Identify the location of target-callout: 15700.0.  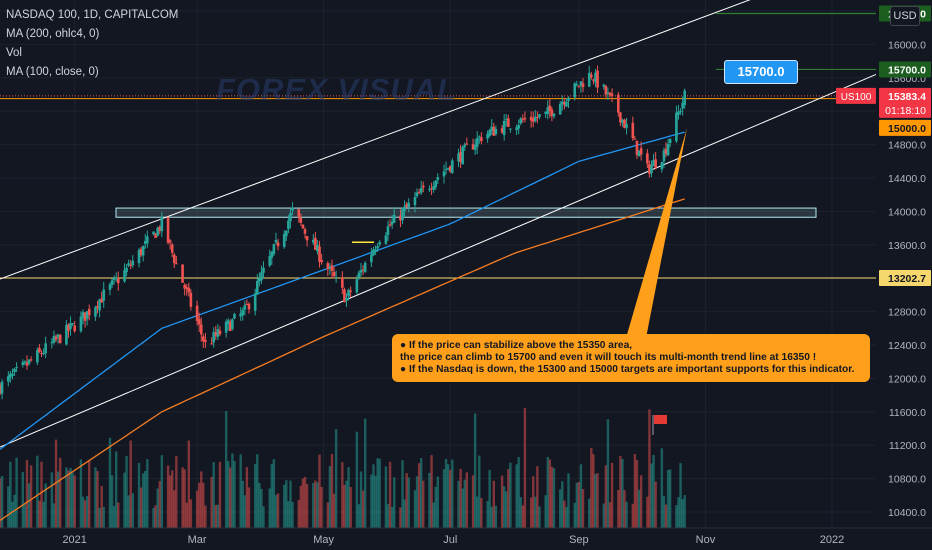
(761, 72).